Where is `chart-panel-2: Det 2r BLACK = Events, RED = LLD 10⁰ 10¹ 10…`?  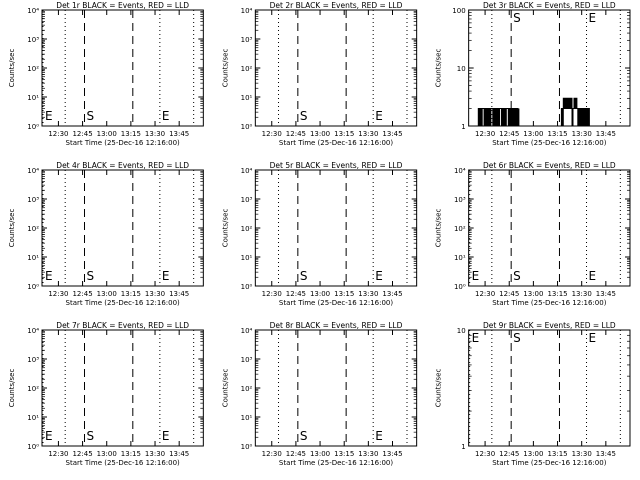
chart-panel-2: Det 2r BLACK = Events, RED = LLD 10⁰ 10¹ 10… is located at coordinates (319, 74).